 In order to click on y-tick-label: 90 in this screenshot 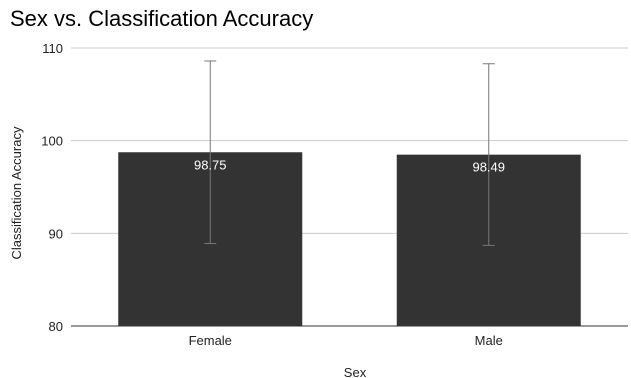, I will do `click(56, 233)`.